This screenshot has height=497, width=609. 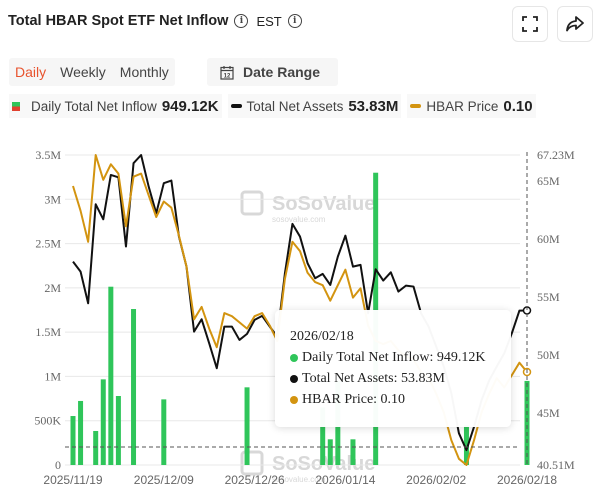 I want to click on tooltip-row-price: HBAR Price: 0.10, so click(x=400, y=399).